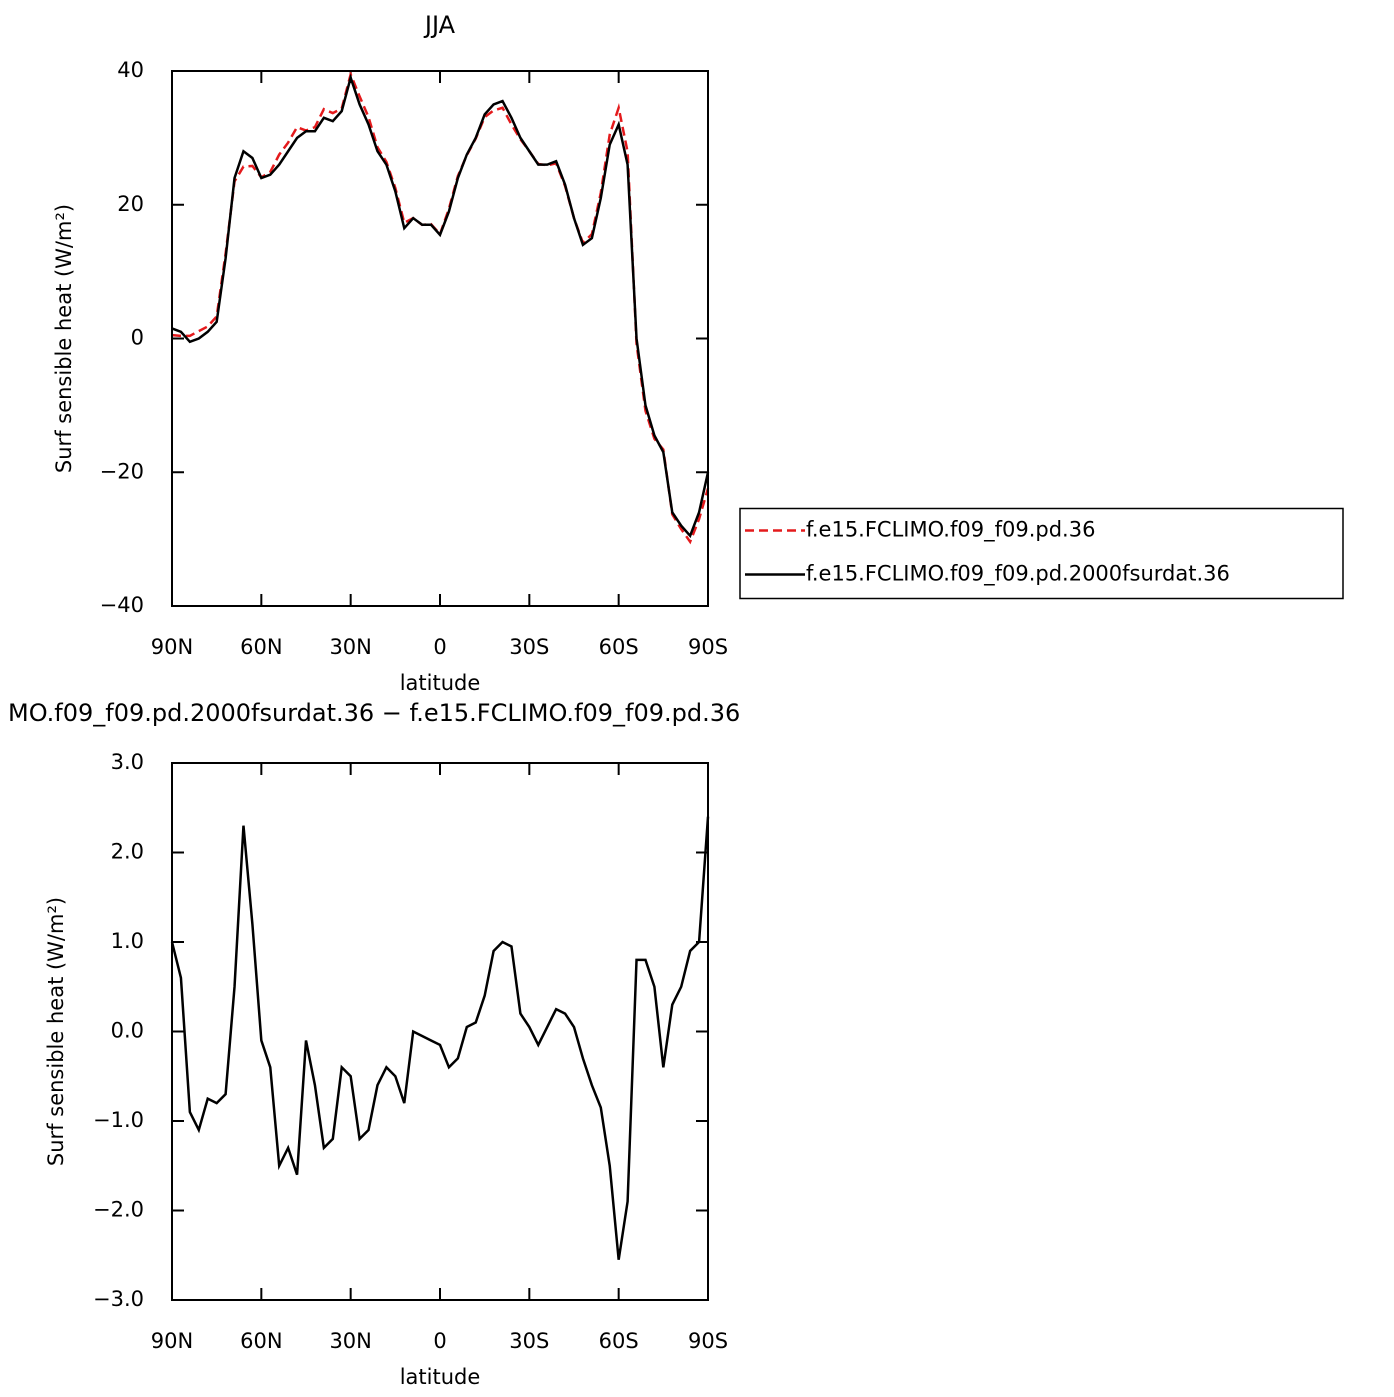 This screenshot has width=1394, height=1397. What do you see at coordinates (130, 204) in the screenshot?
I see `y-tick-label: 20` at bounding box center [130, 204].